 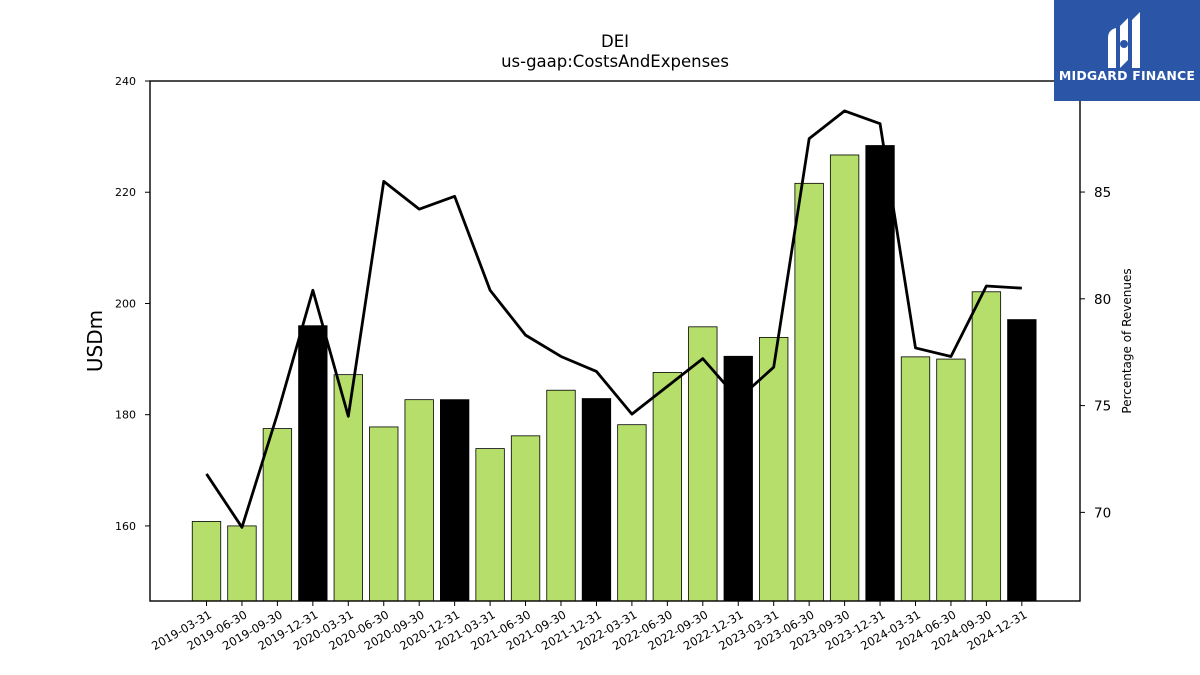 I want to click on y-tick-label: 240, so click(x=125, y=81).